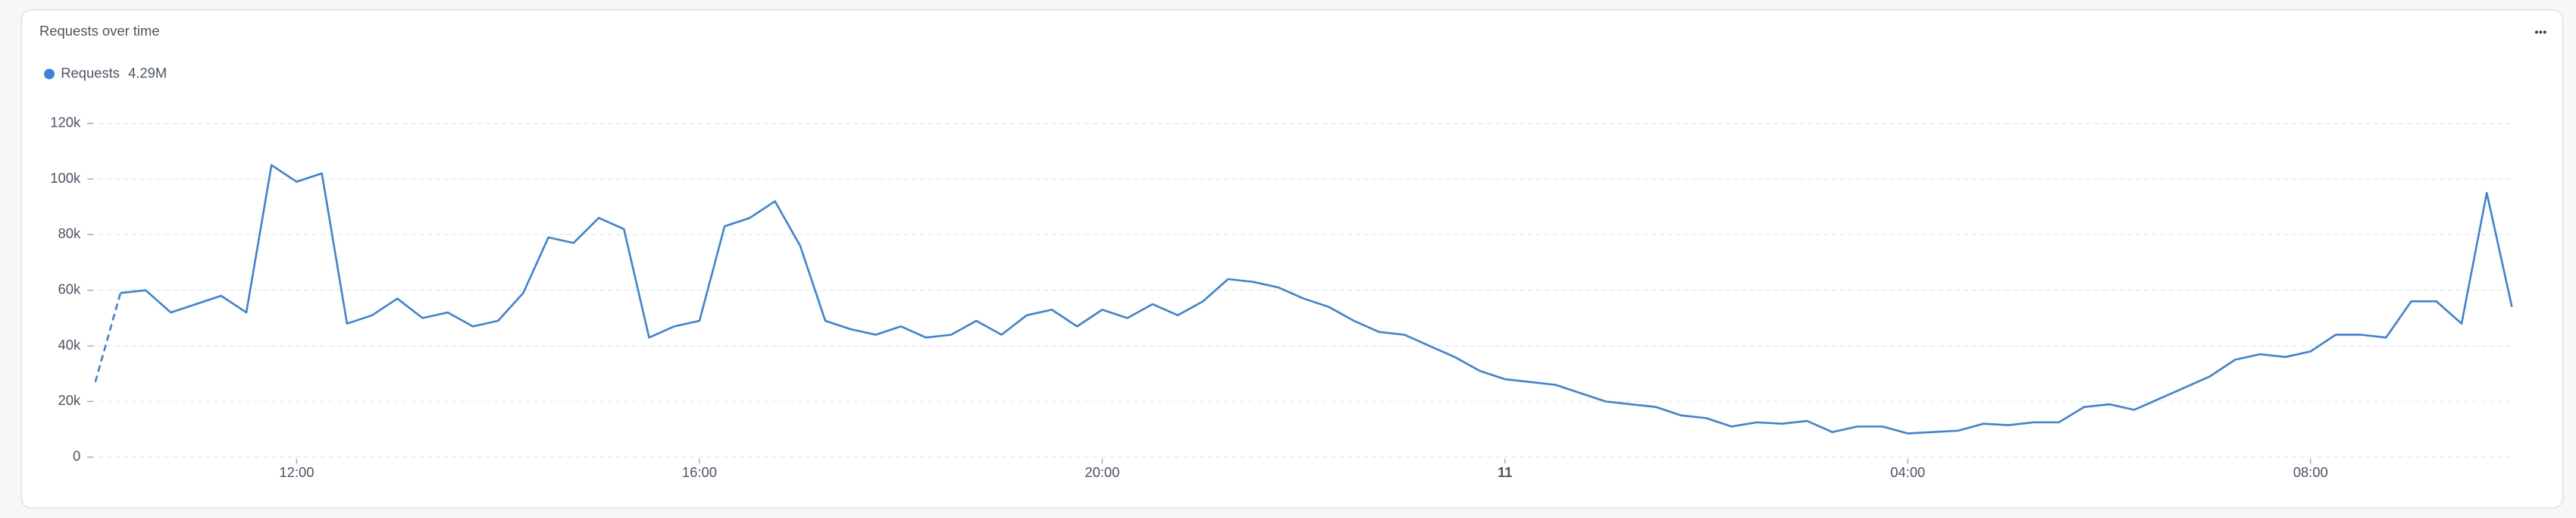  What do you see at coordinates (65, 122) in the screenshot?
I see `y-tick-label: 120k` at bounding box center [65, 122].